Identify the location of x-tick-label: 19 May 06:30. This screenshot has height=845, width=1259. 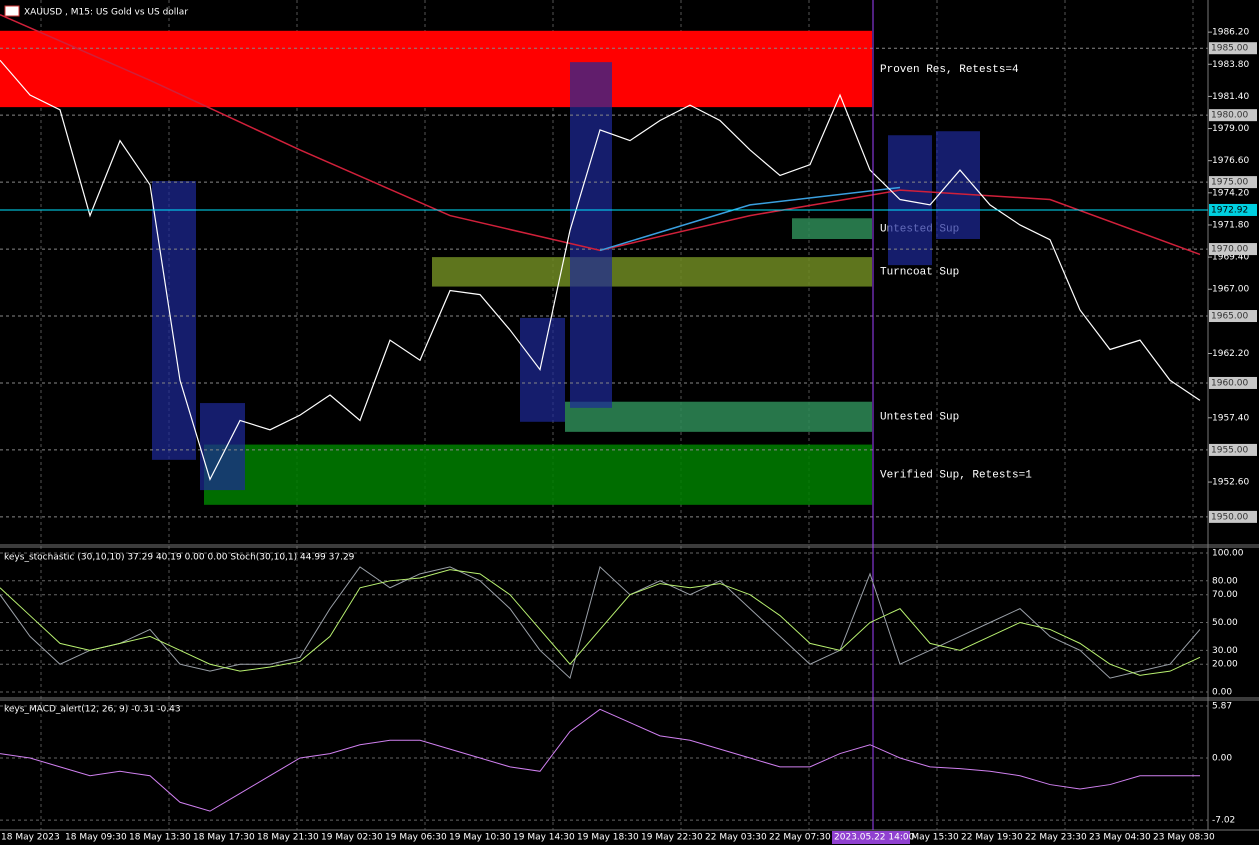
(416, 838).